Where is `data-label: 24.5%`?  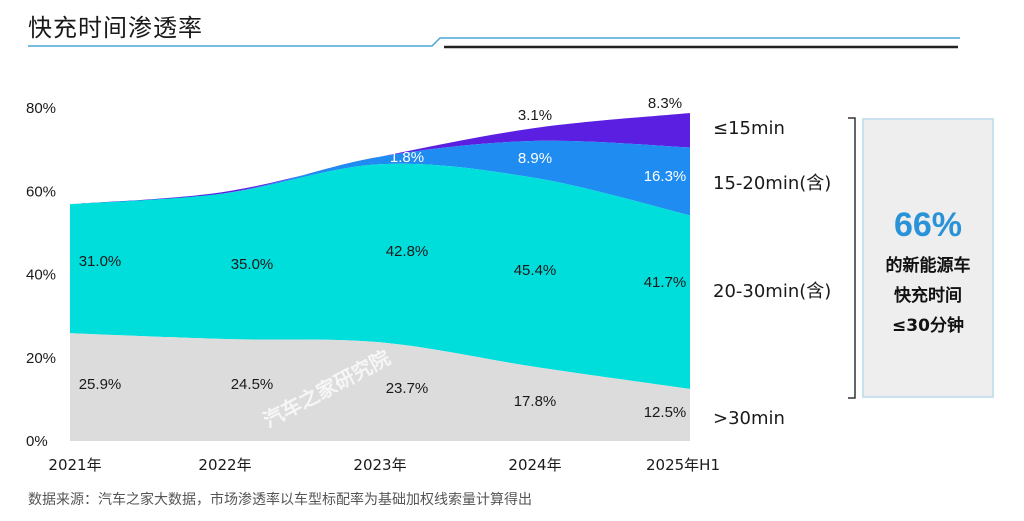 data-label: 24.5% is located at coordinates (252, 384).